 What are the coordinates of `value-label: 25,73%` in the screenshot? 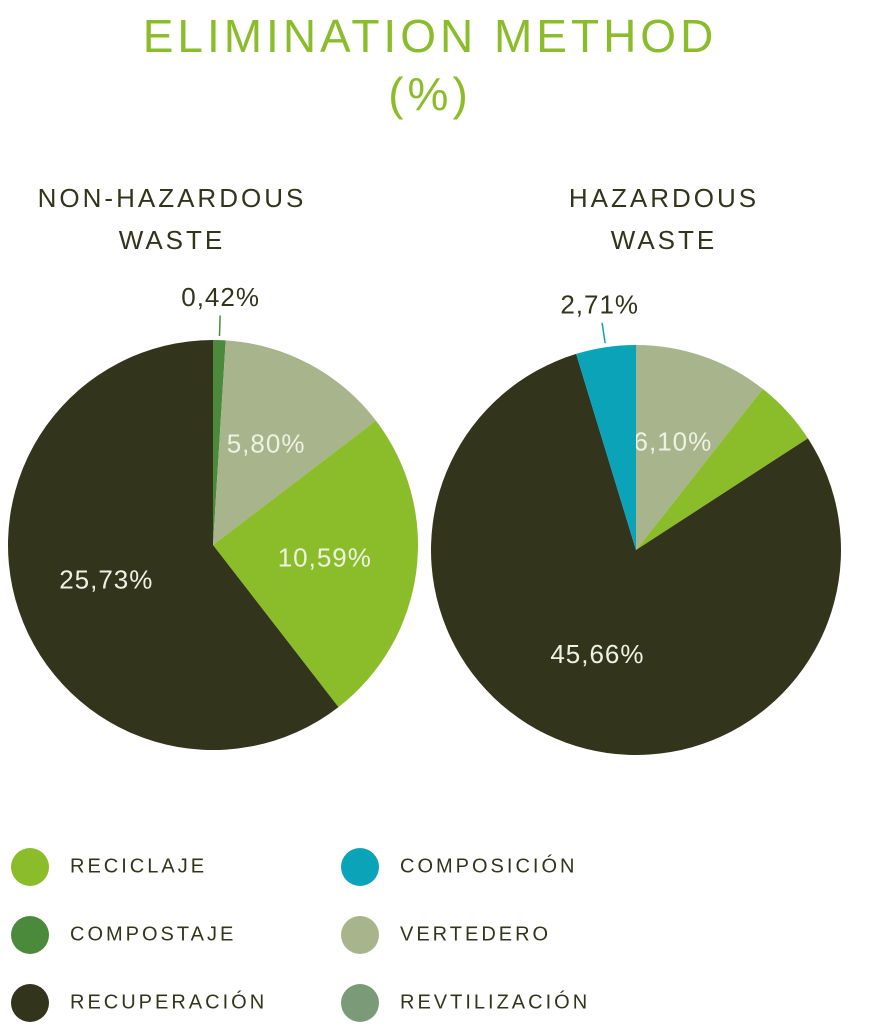 It's located at (106, 579).